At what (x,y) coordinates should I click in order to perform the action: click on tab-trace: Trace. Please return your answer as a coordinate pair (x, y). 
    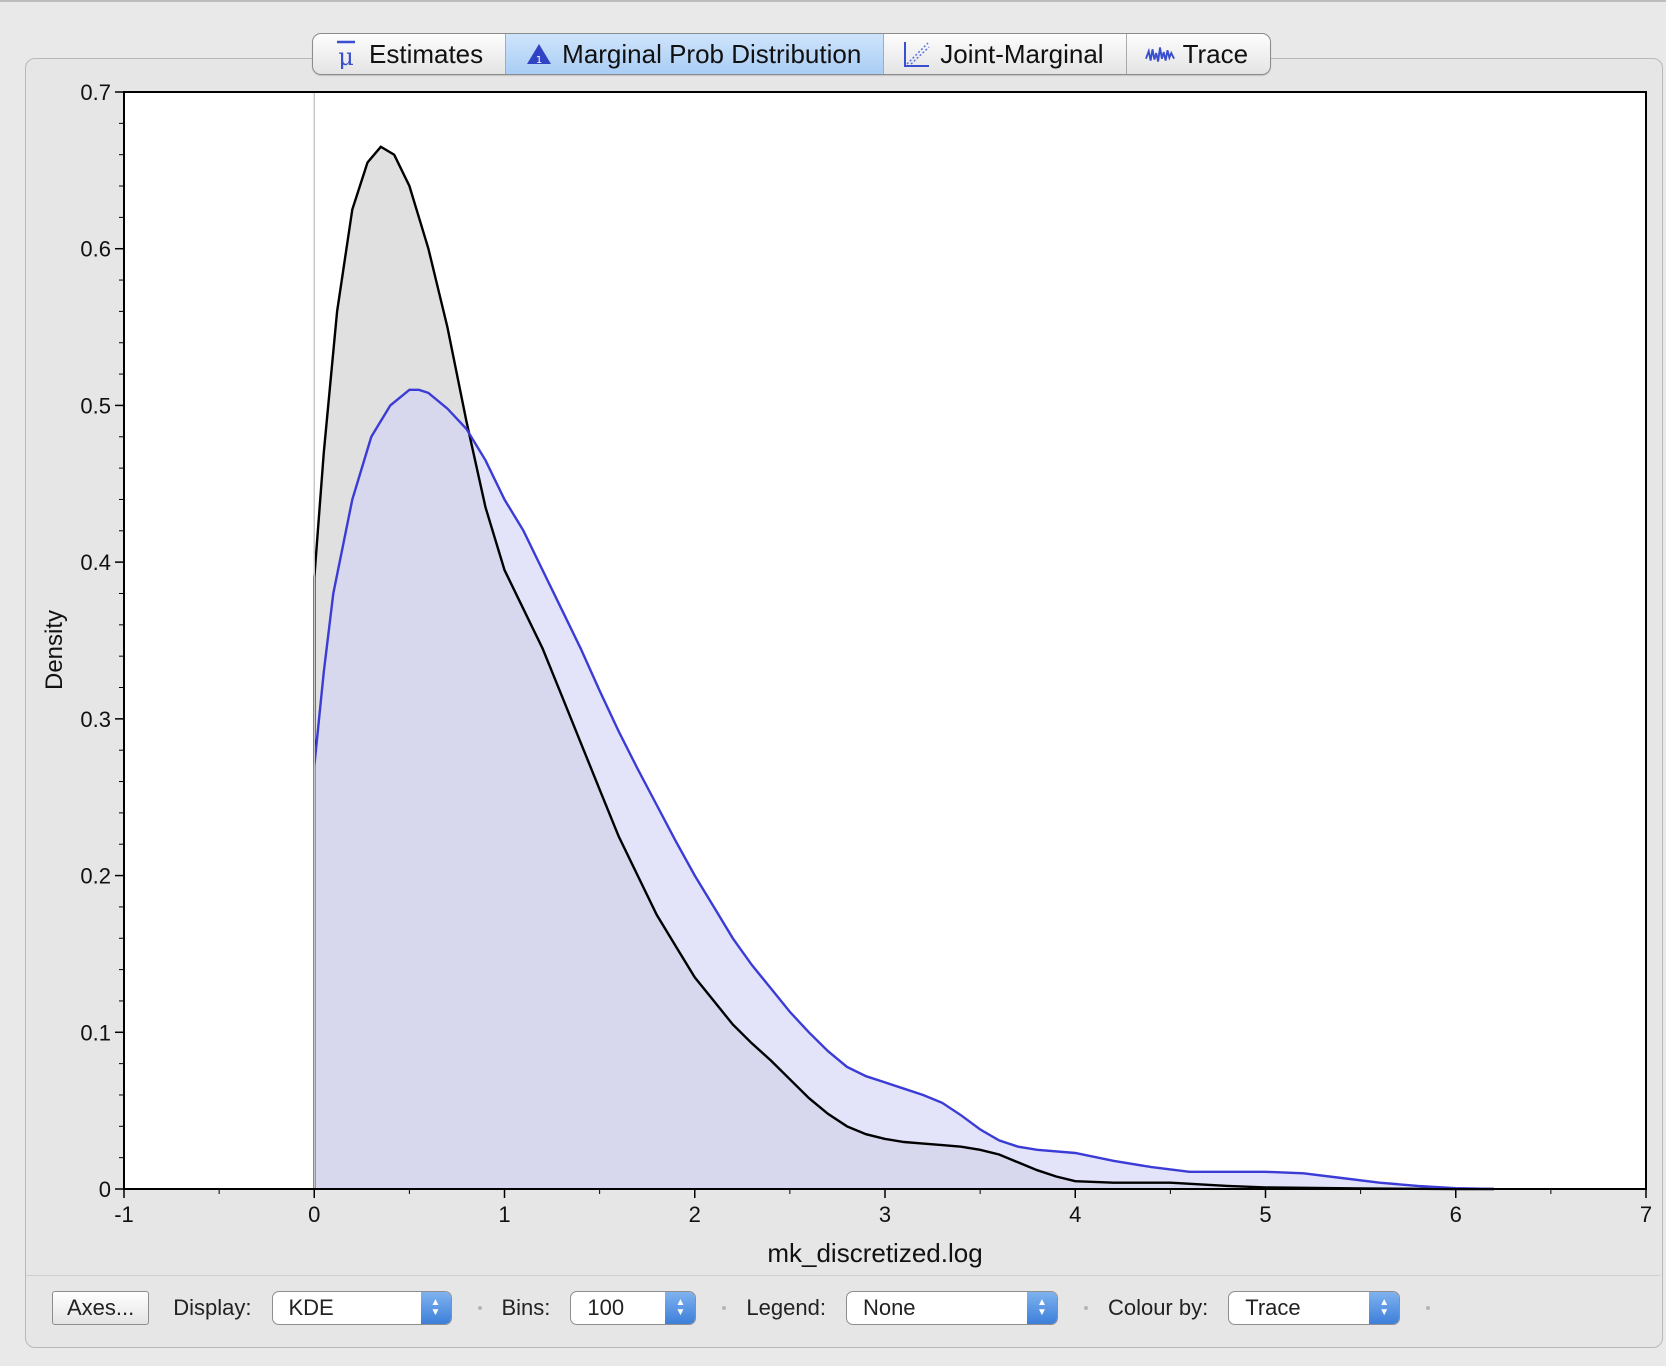
    Looking at the image, I should click on (1198, 54).